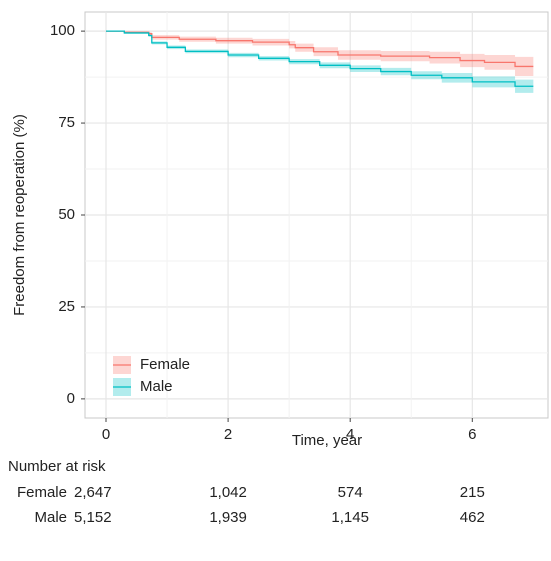 The width and height of the screenshot is (551, 561). I want to click on risk-value: 215, so click(472, 492).